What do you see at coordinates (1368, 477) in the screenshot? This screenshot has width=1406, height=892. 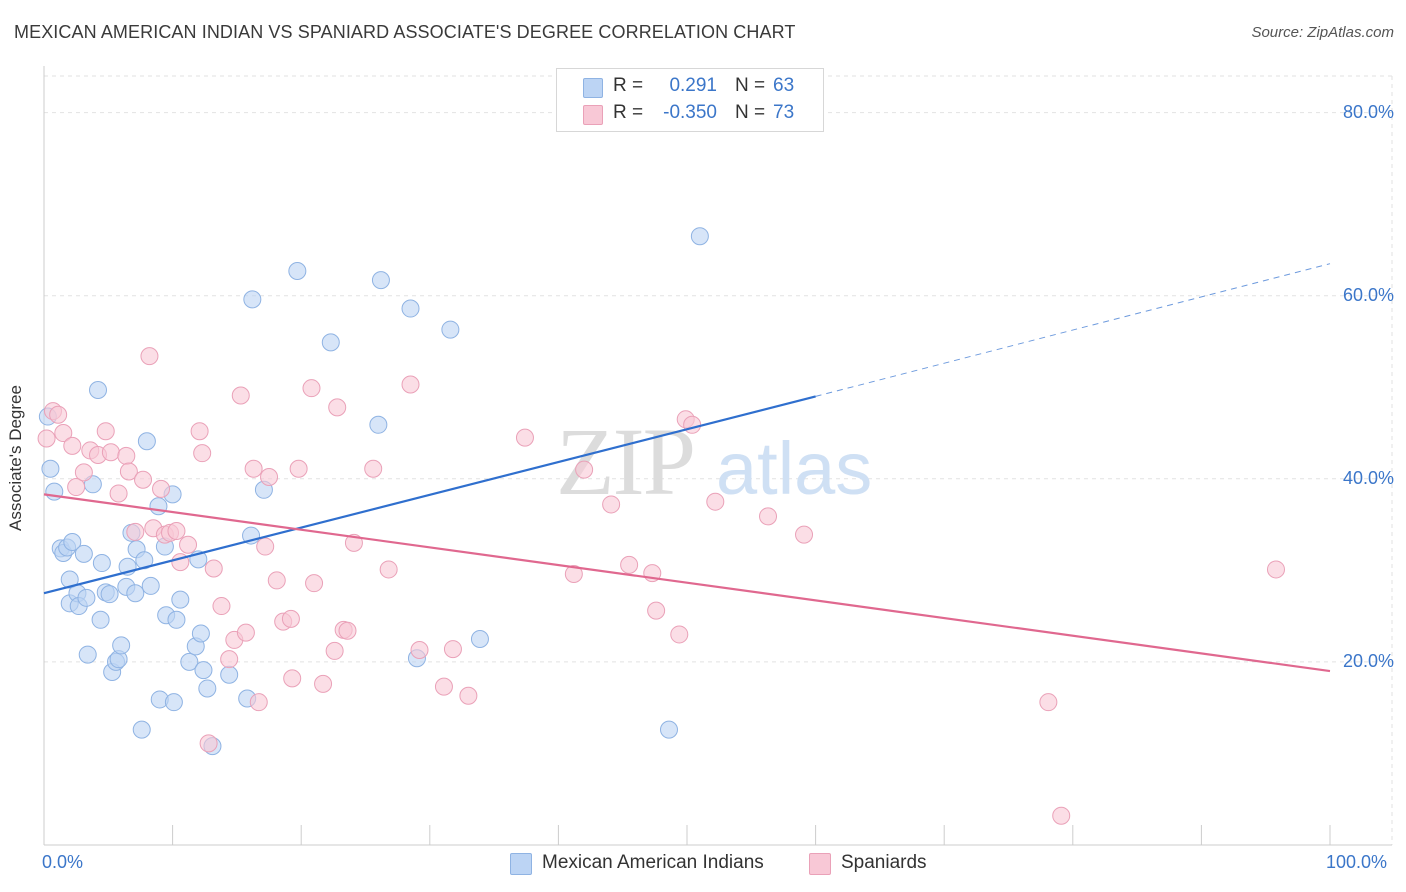 I see `y-tick-label: 40.0%` at bounding box center [1368, 477].